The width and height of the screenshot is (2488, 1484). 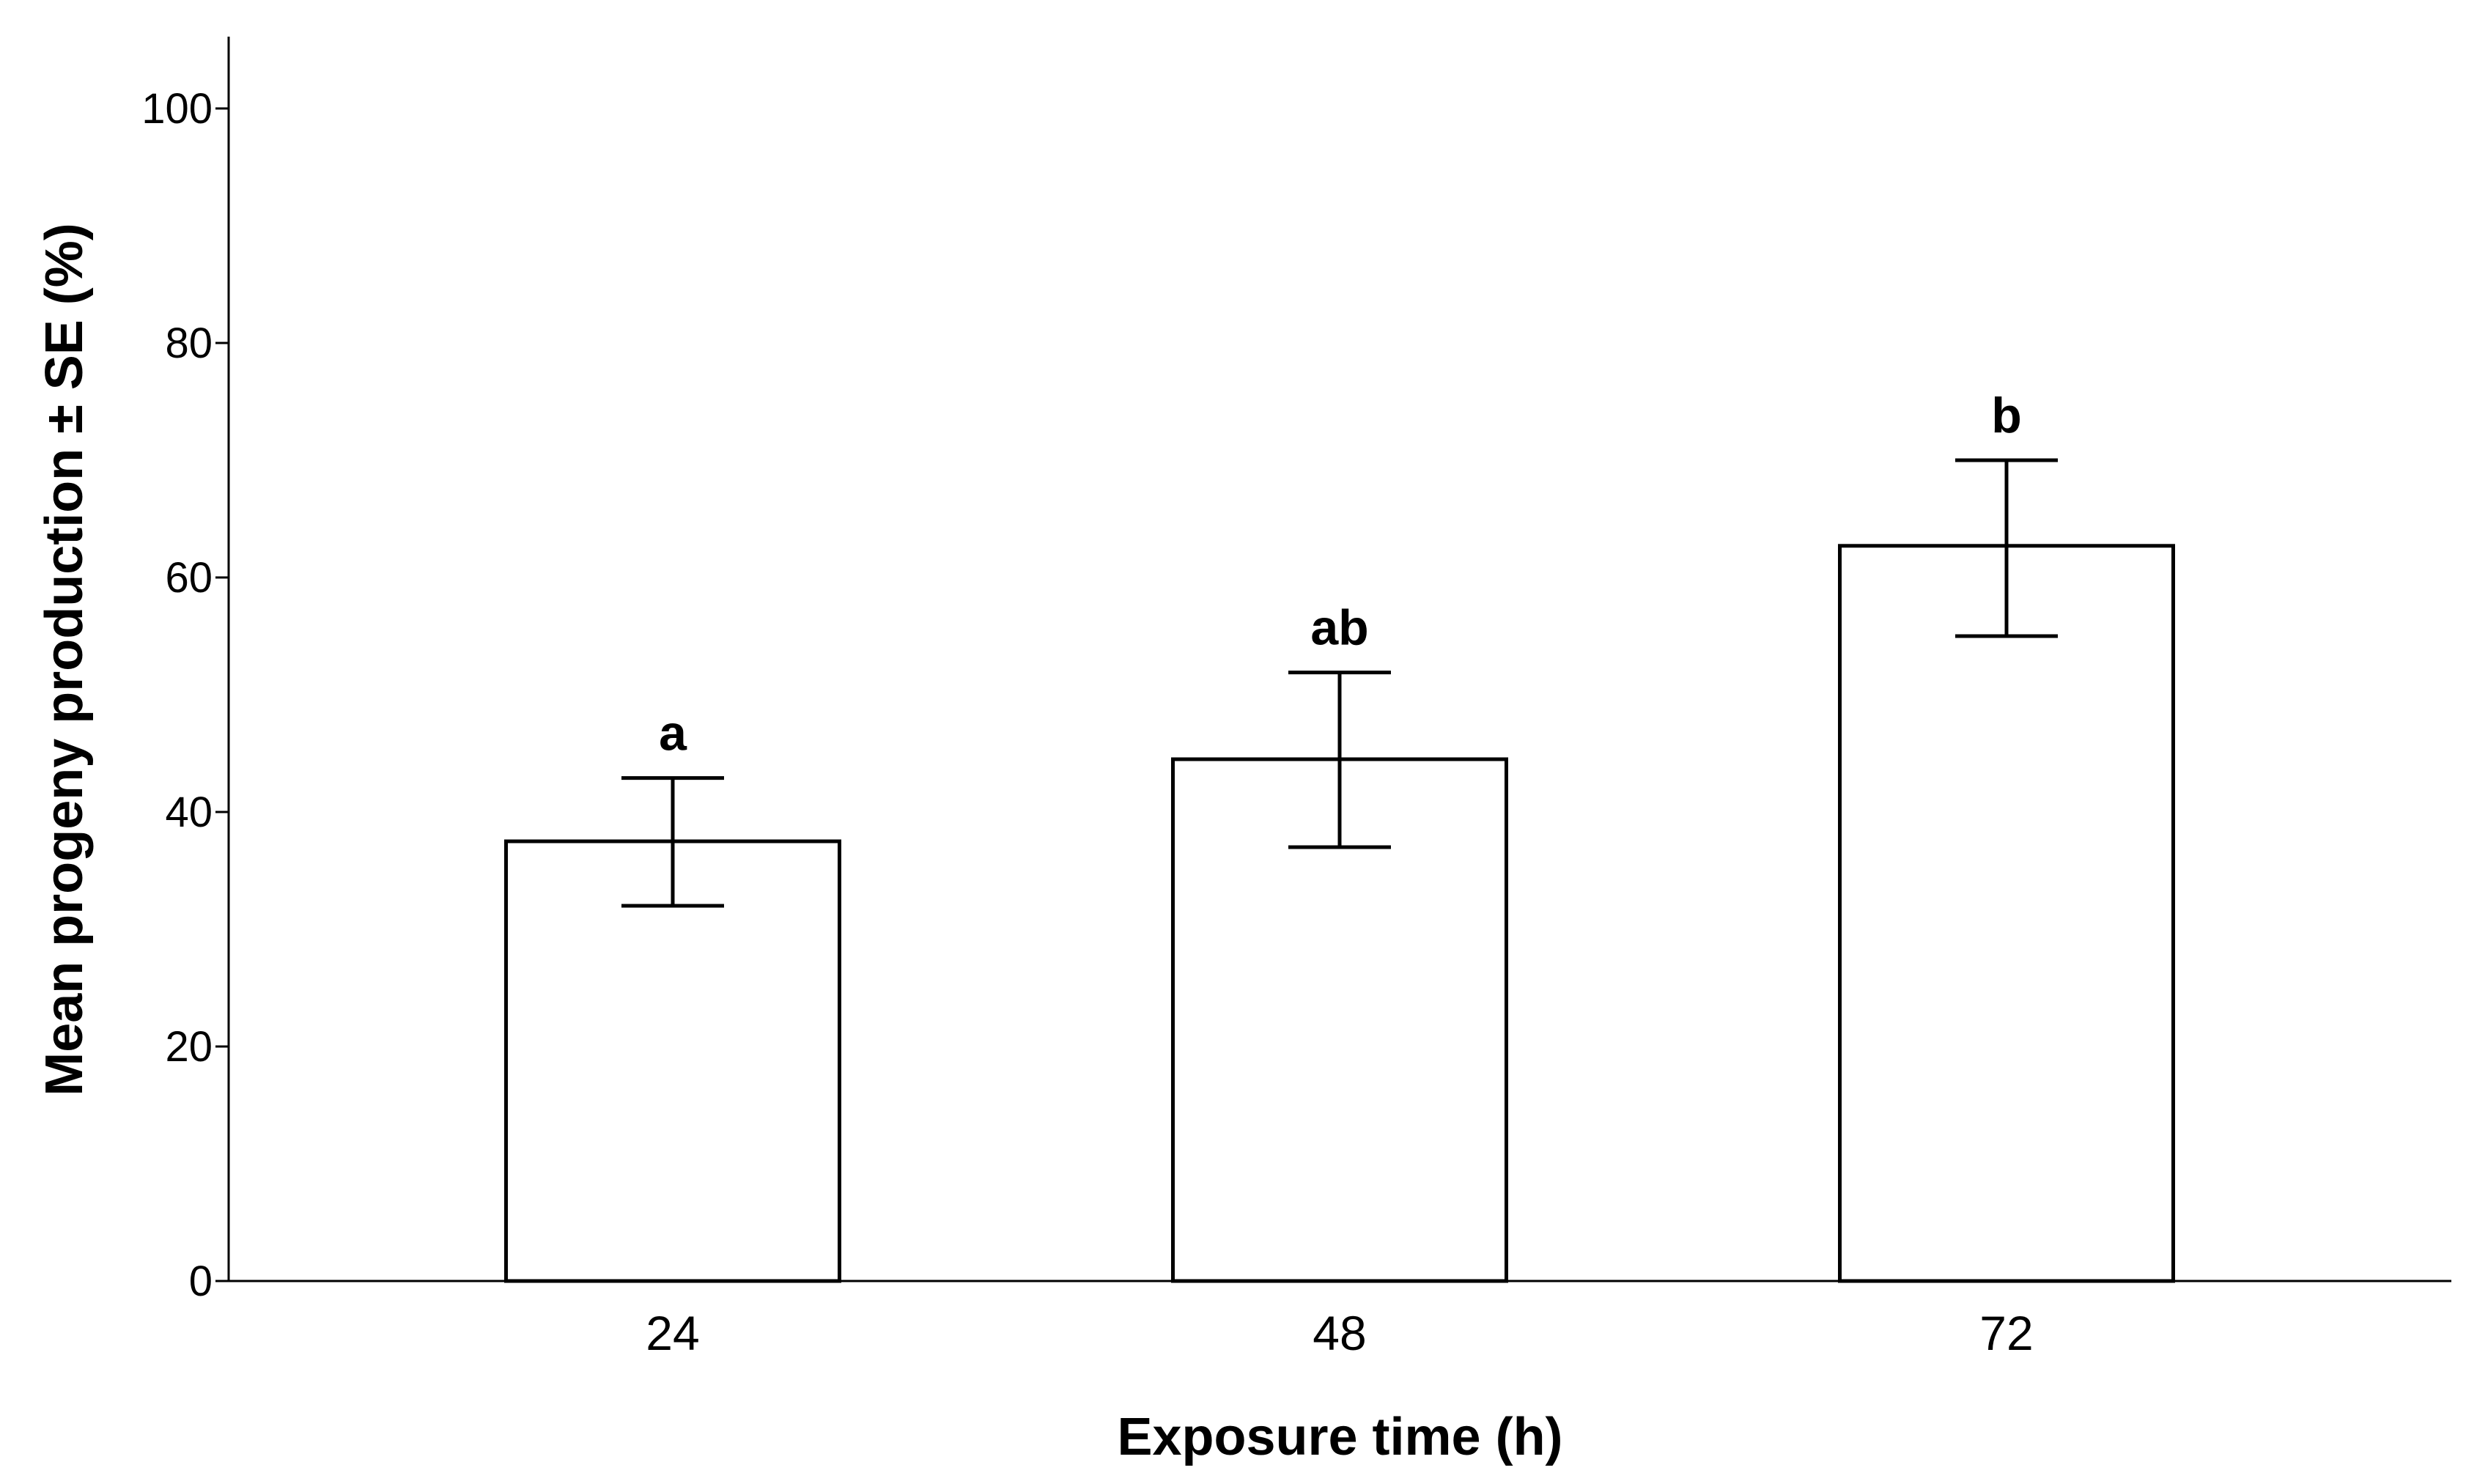 I want to click on y-tick-label: 40, so click(x=189, y=813).